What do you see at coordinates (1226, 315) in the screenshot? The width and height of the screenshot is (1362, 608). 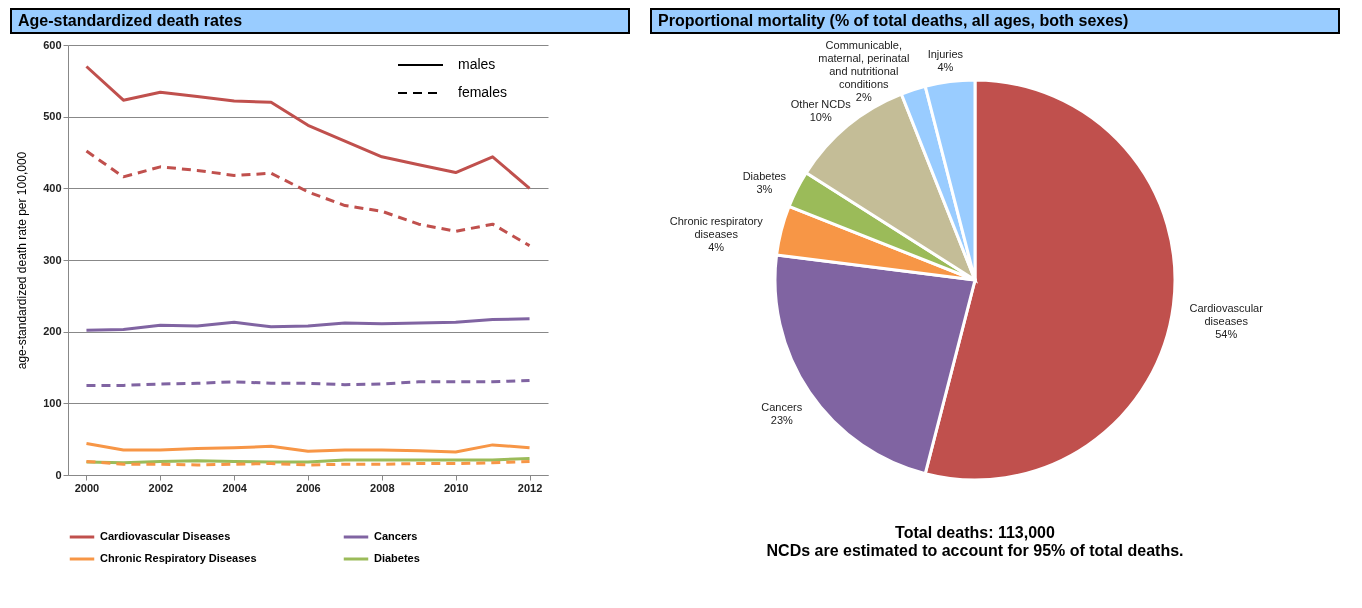 I see `slice-label: Cardiovascular diseases` at bounding box center [1226, 315].